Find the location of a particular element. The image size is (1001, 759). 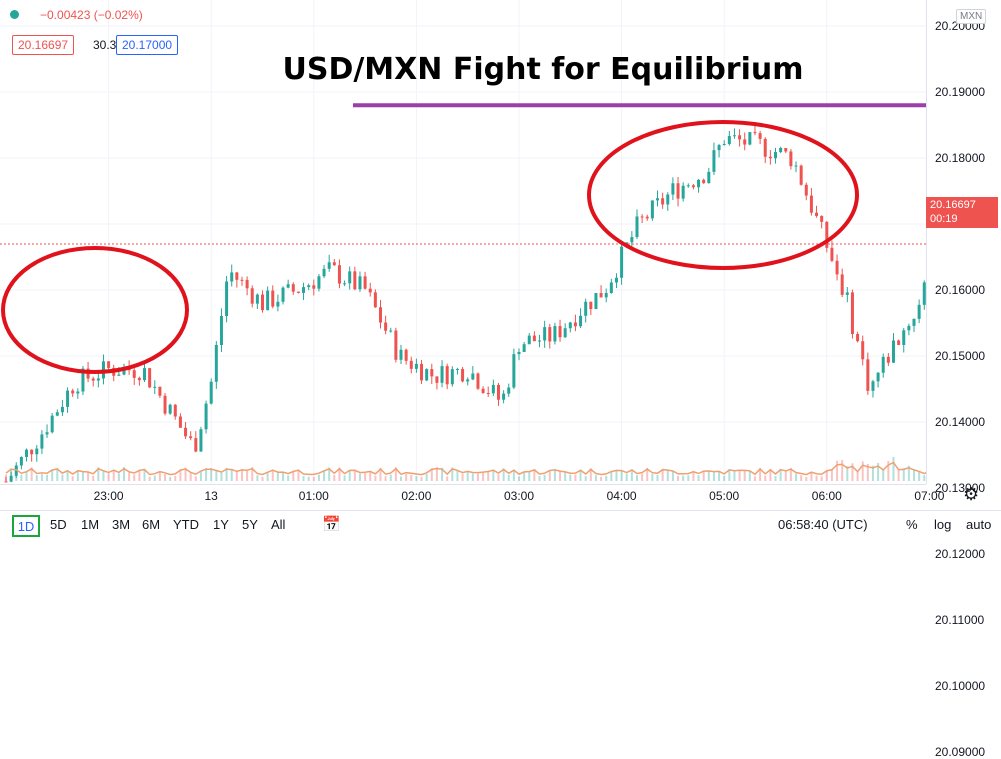

range-5d-button: 5D is located at coordinates (58, 524).